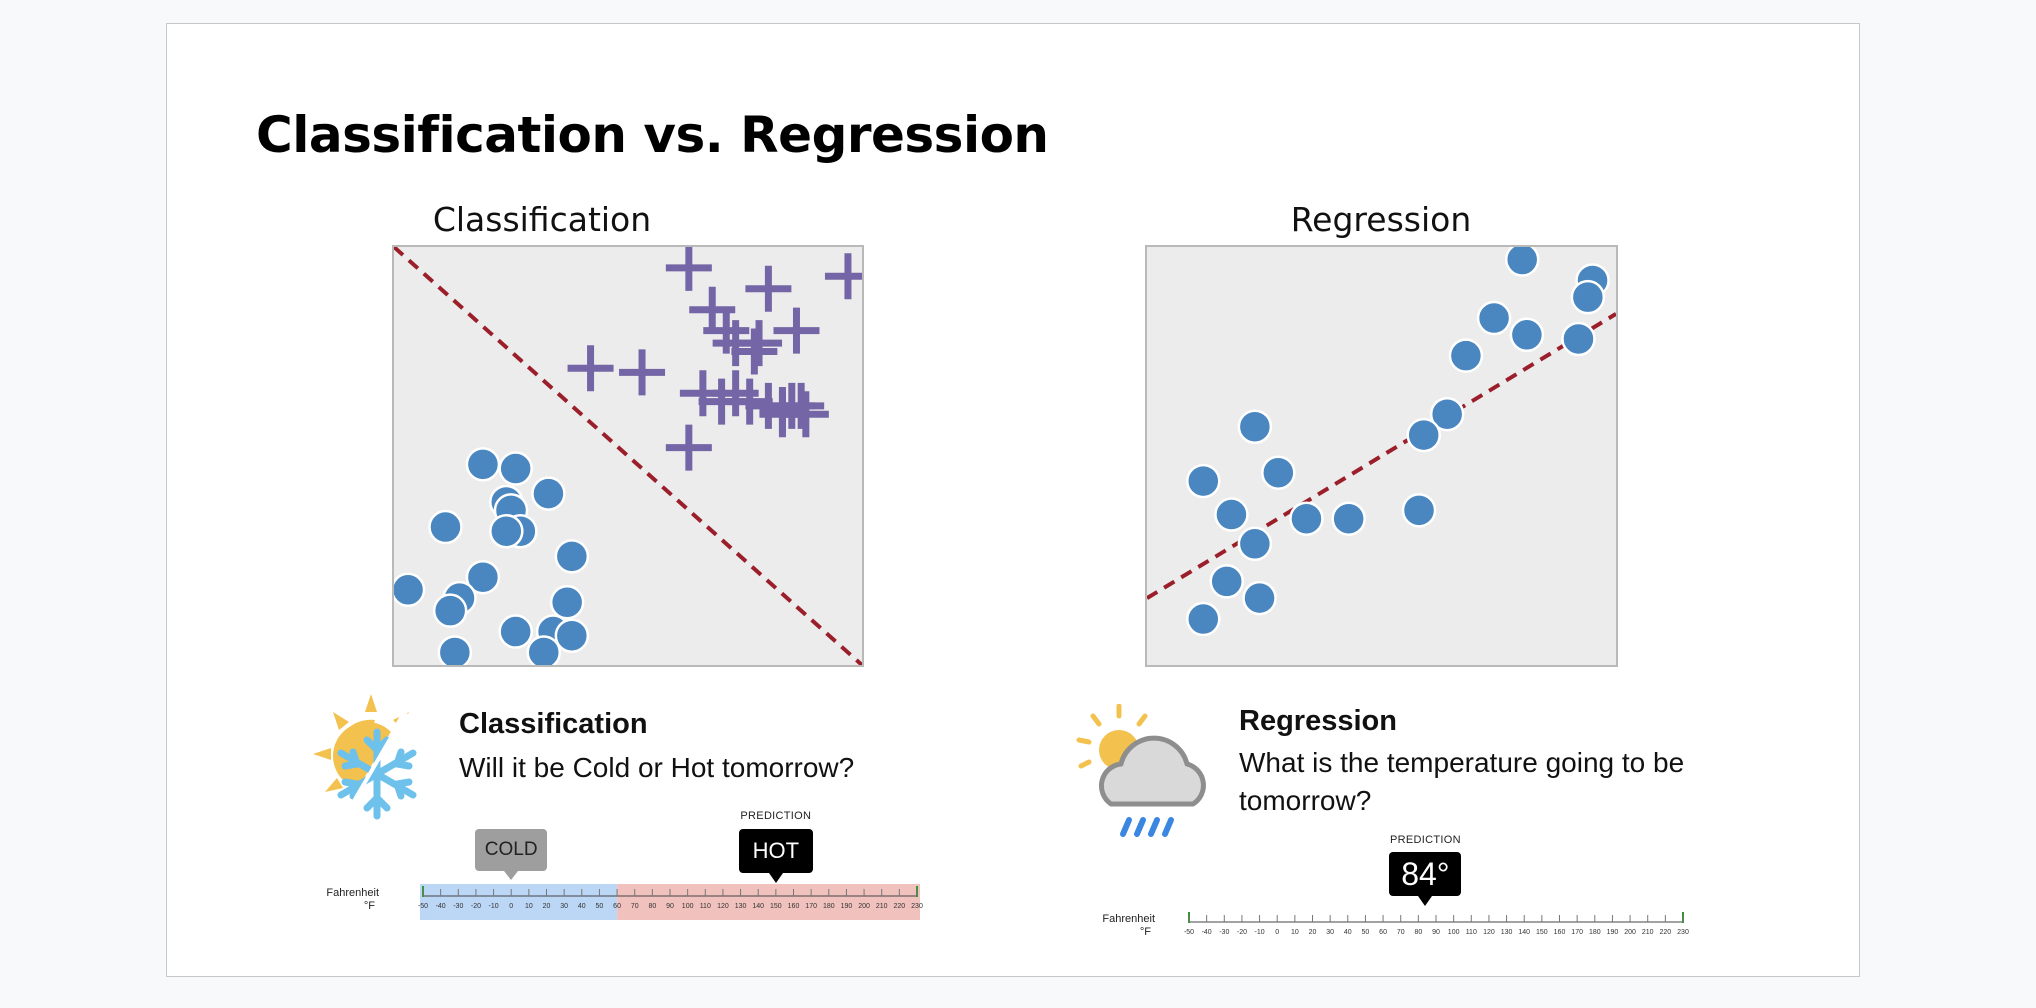  What do you see at coordinates (376, 757) in the screenshot?
I see `sun-snowflake-icon` at bounding box center [376, 757].